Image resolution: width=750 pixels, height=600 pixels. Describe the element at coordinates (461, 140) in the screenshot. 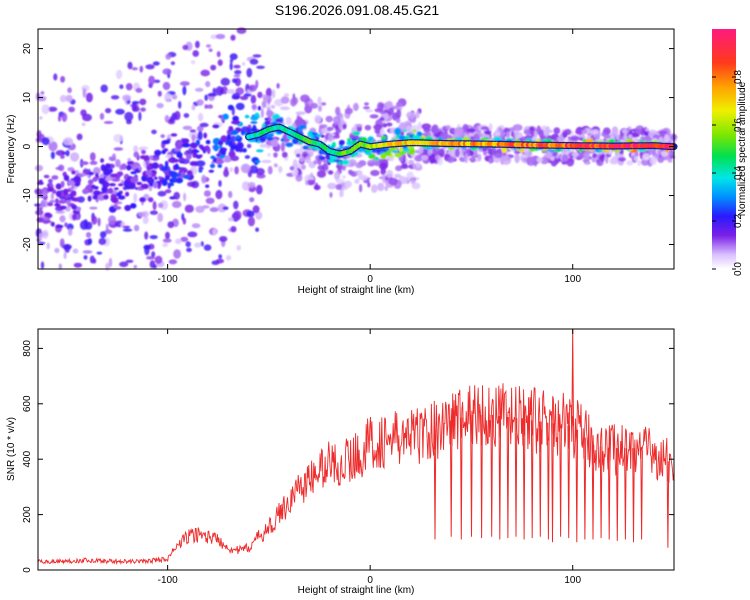

I see `heatmap-ridge` at that location.